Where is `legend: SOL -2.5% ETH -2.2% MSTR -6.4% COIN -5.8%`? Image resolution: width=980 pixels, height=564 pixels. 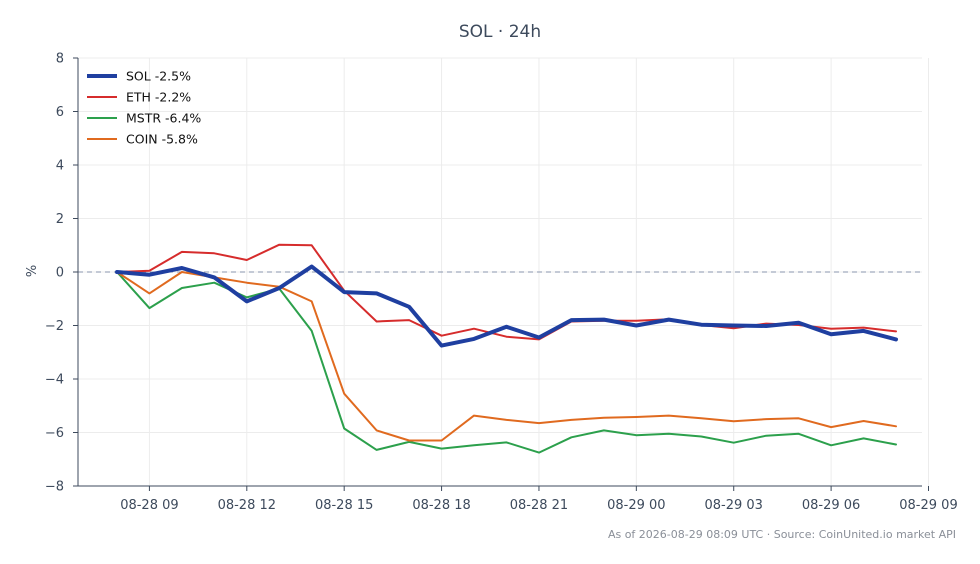
legend: SOL -2.5% ETH -2.2% MSTR -6.4% COIN -5.8% is located at coordinates (144, 108).